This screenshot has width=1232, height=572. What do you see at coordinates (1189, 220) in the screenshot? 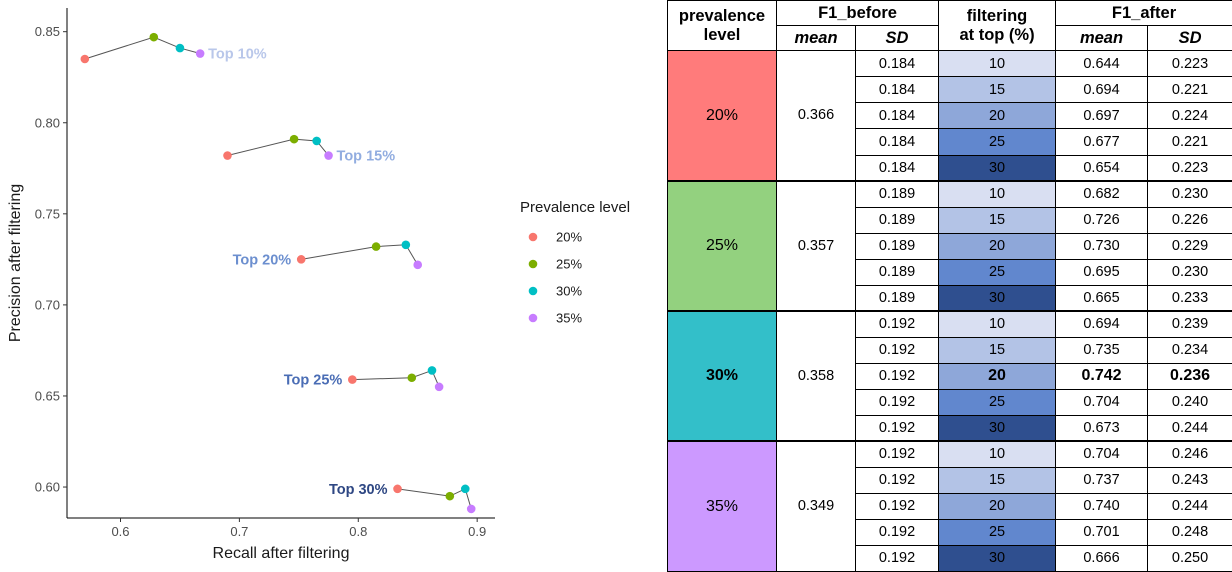
I see `f1-after-sd-cell: 0.226` at bounding box center [1189, 220].